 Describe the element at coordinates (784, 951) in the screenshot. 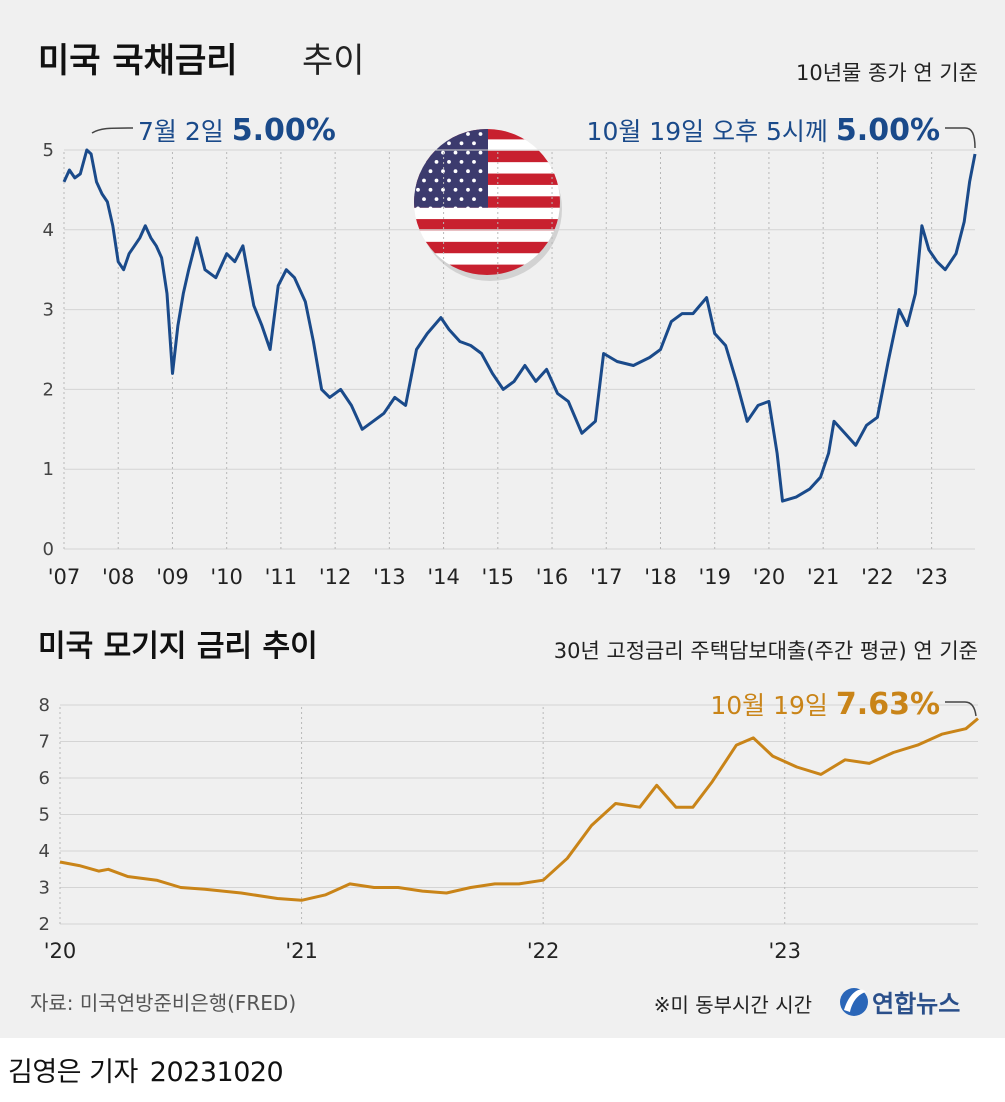

I see `x-tick-label: '23` at that location.